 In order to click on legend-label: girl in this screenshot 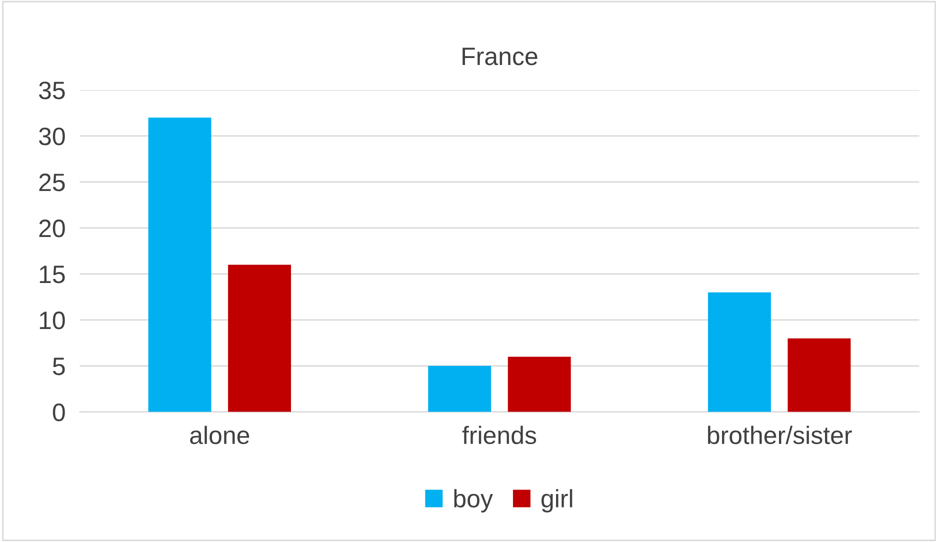, I will do `click(557, 500)`.